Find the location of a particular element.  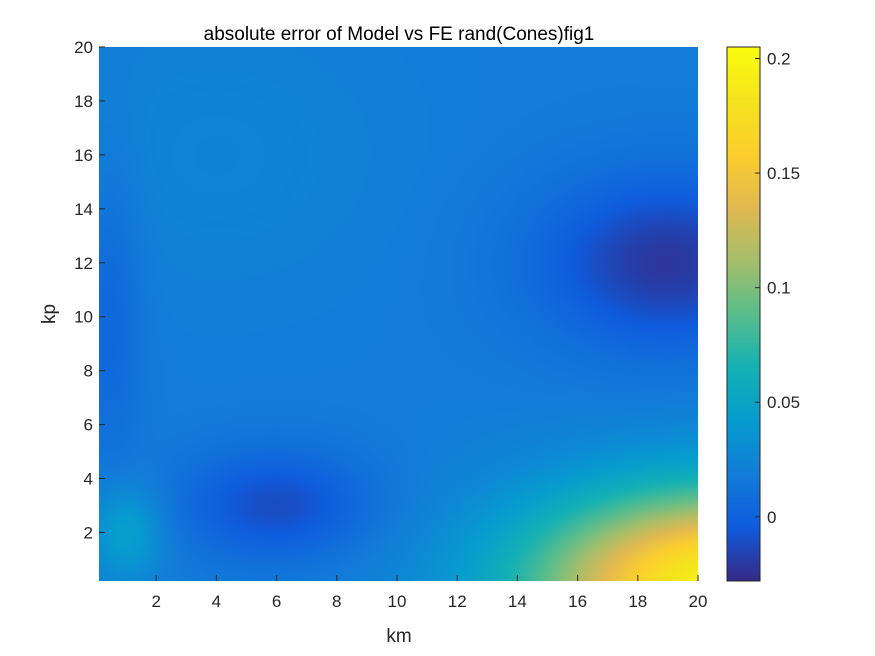

x-tick-label: 10 is located at coordinates (397, 601).